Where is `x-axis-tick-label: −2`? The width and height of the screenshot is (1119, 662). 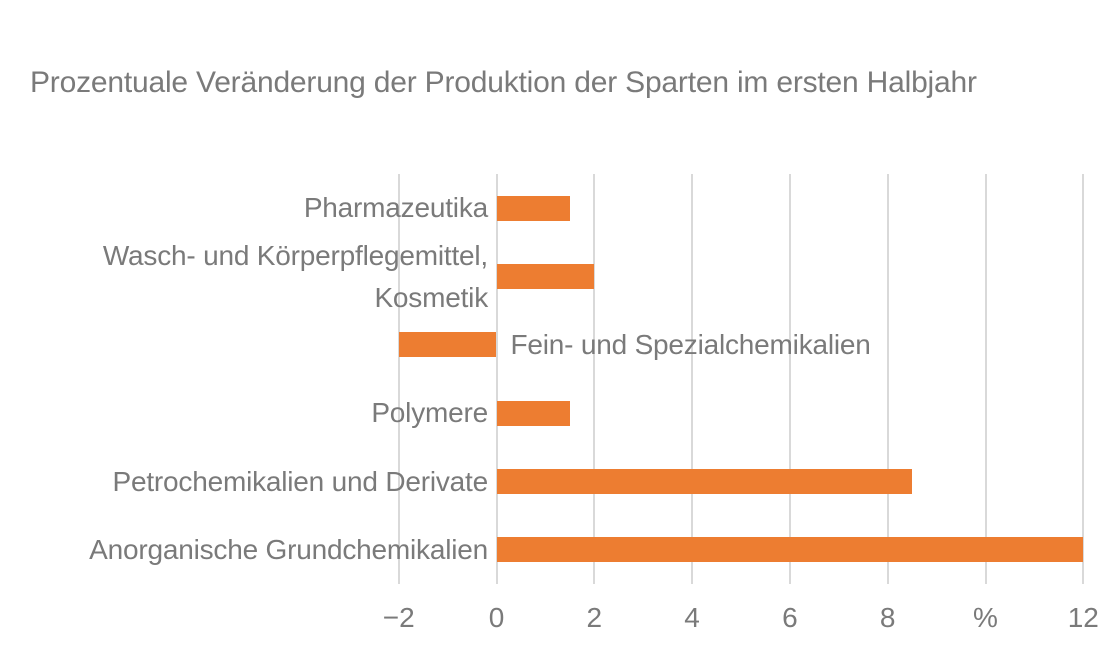 x-axis-tick-label: −2 is located at coordinates (398, 617).